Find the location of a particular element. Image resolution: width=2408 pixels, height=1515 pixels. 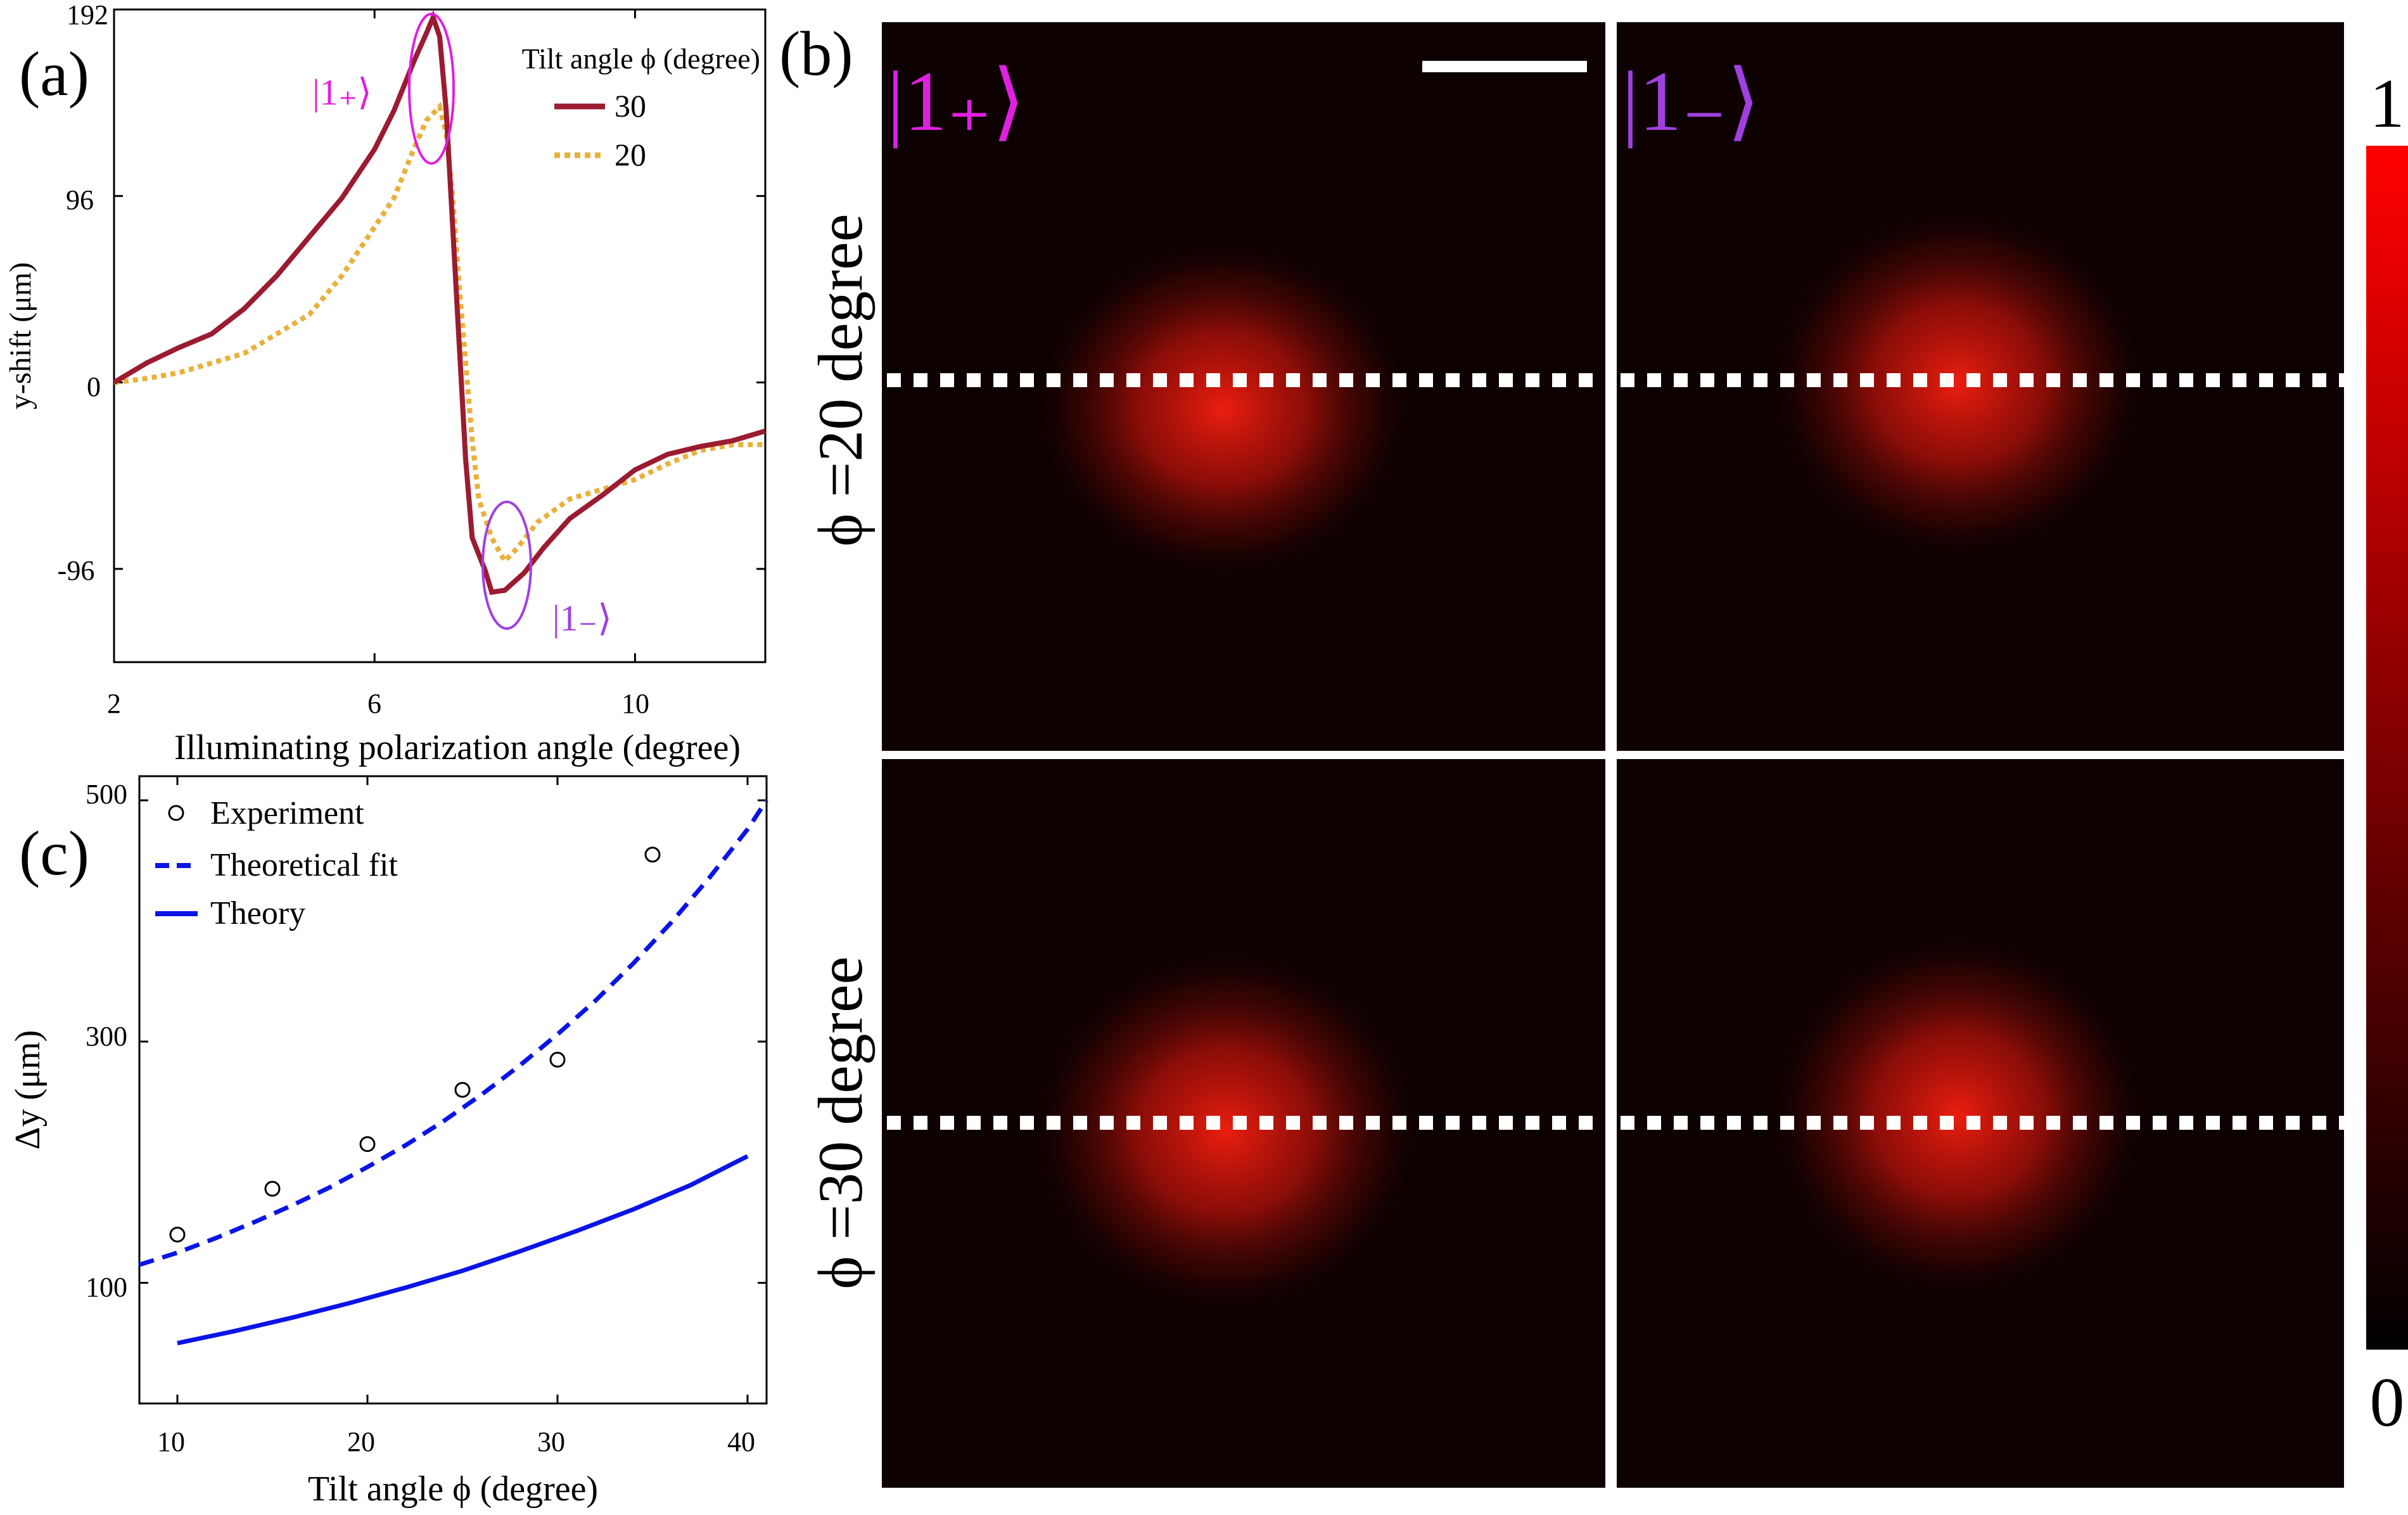

colorbar is located at coordinates (2387, 748).